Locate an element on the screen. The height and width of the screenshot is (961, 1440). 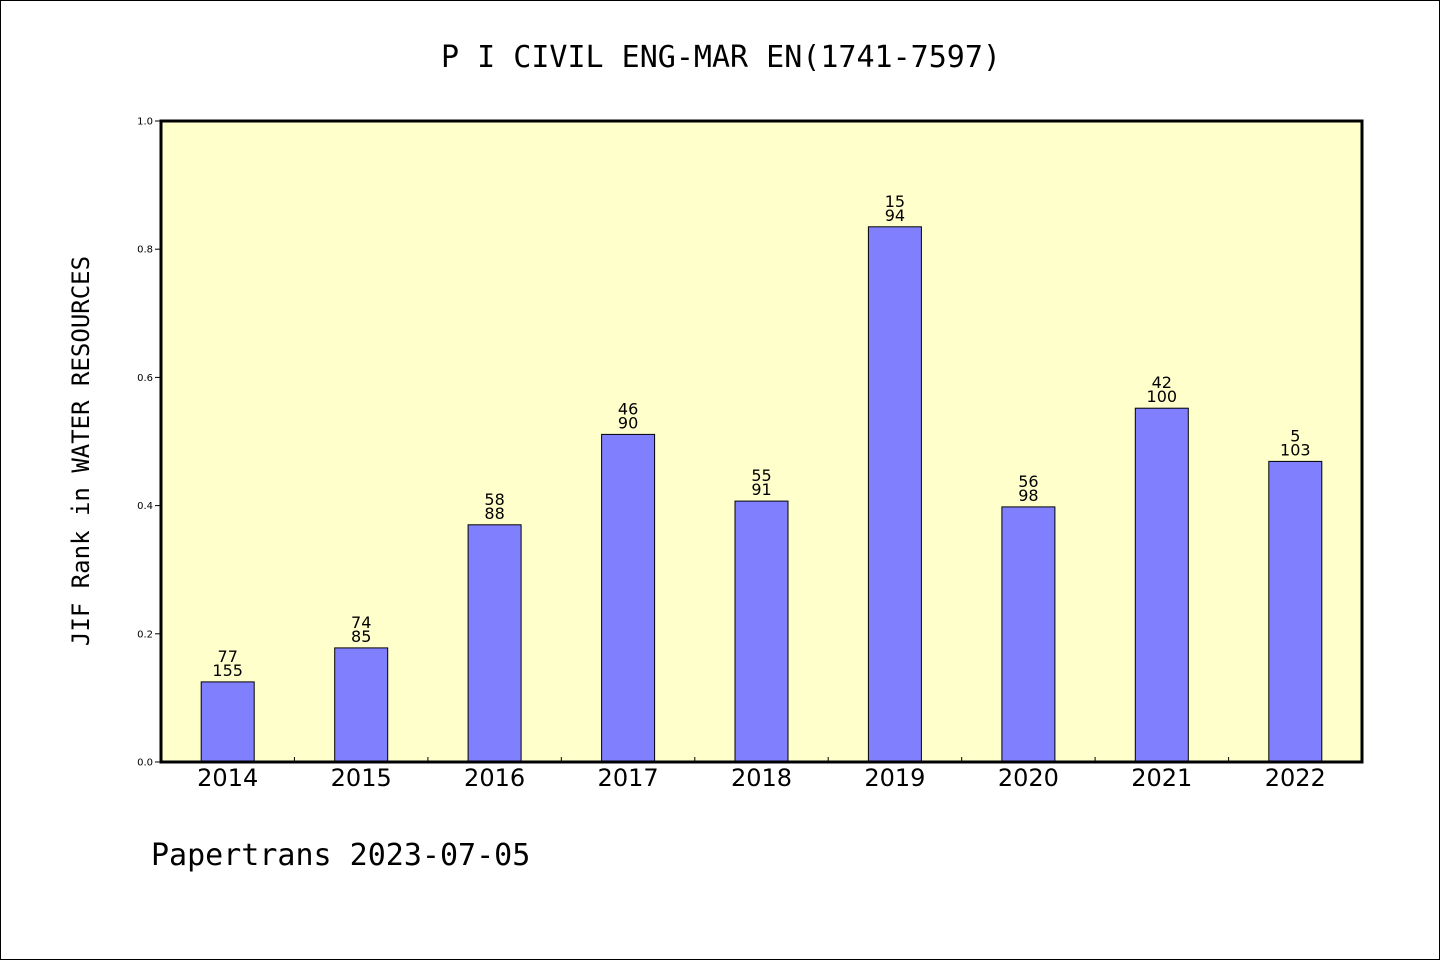
x-tick-label-2014: 2014 is located at coordinates (227, 778).